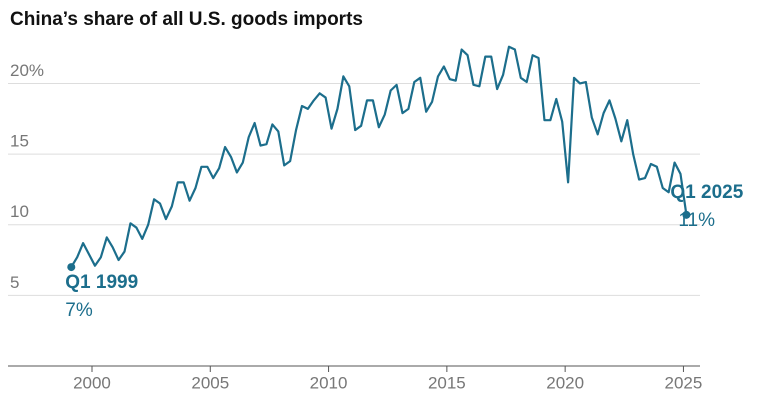 The image size is (768, 402). Describe the element at coordinates (186, 19) in the screenshot. I see `chart-title: China’s share of all U.S. goods imports` at that location.